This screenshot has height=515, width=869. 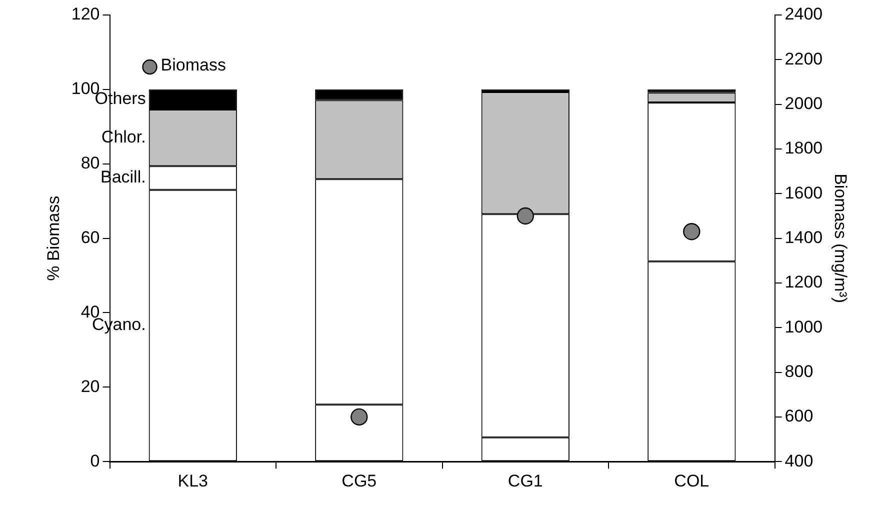 What do you see at coordinates (90, 386) in the screenshot?
I see `y-tick-label: 20` at bounding box center [90, 386].